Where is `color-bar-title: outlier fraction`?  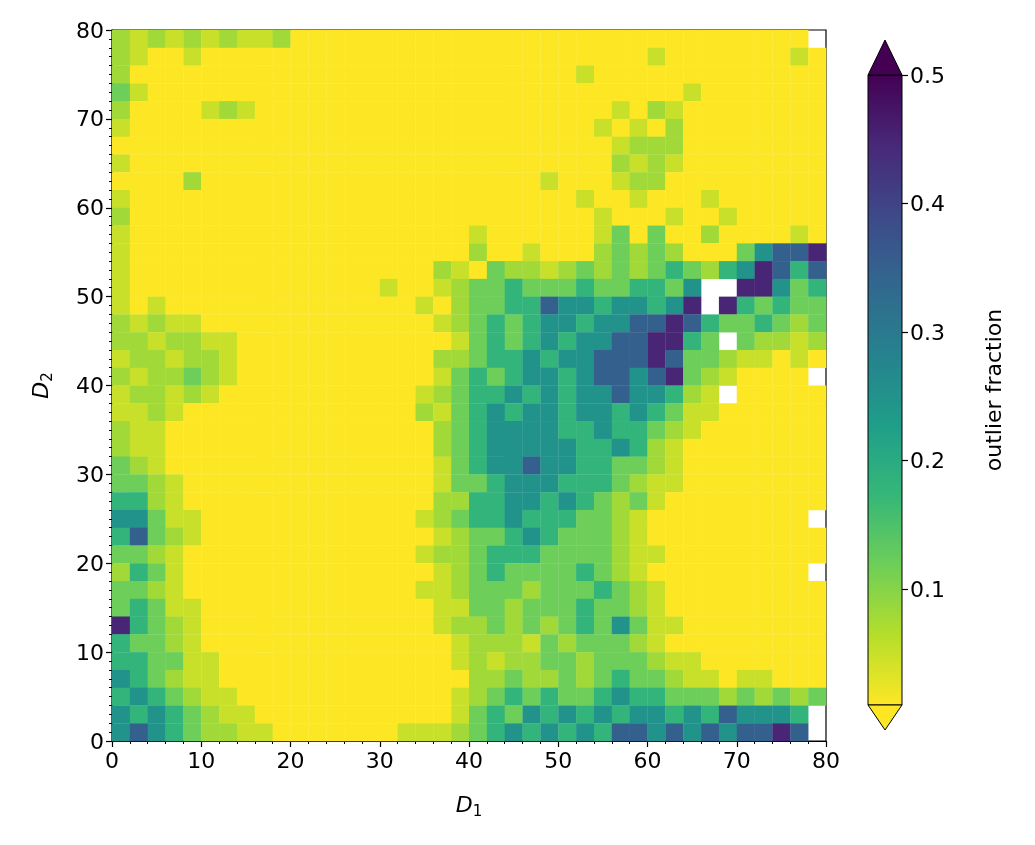
color-bar-title: outlier fraction is located at coordinates (993, 390).